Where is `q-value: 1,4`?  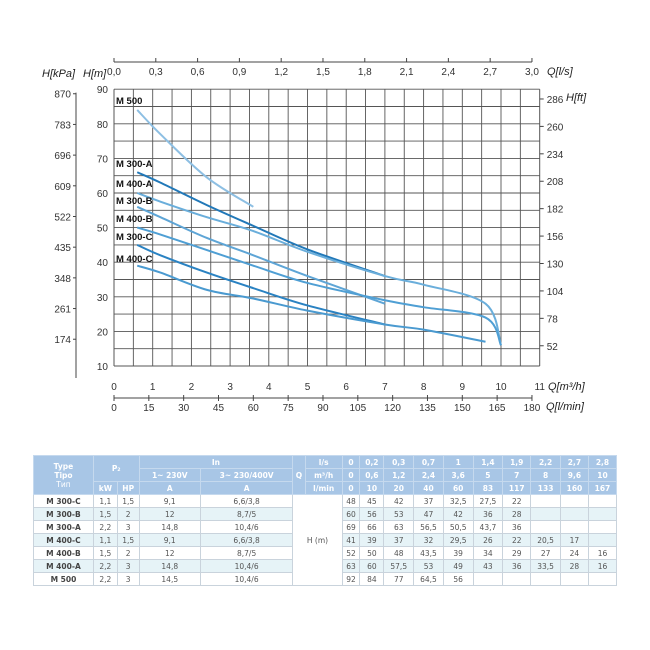 q-value: 1,4 is located at coordinates (488, 462).